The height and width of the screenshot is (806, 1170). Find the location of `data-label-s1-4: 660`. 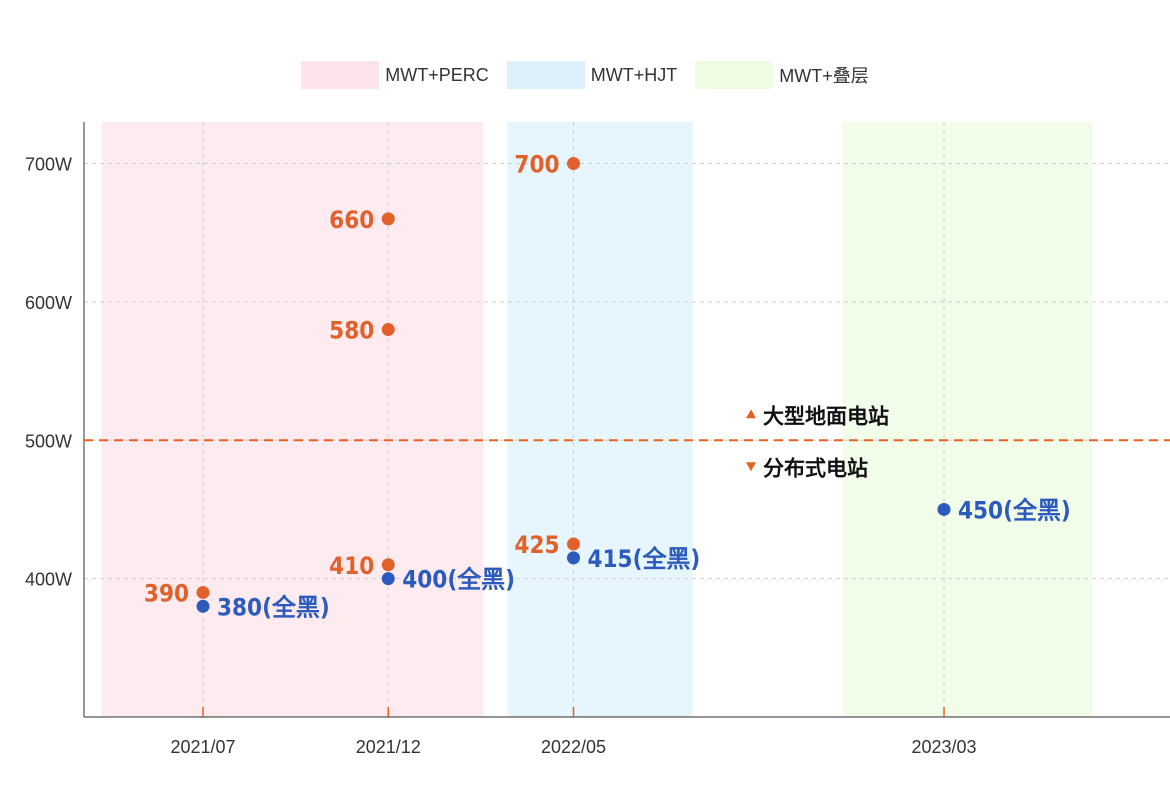

data-label-s1-4: 660 is located at coordinates (351, 220).